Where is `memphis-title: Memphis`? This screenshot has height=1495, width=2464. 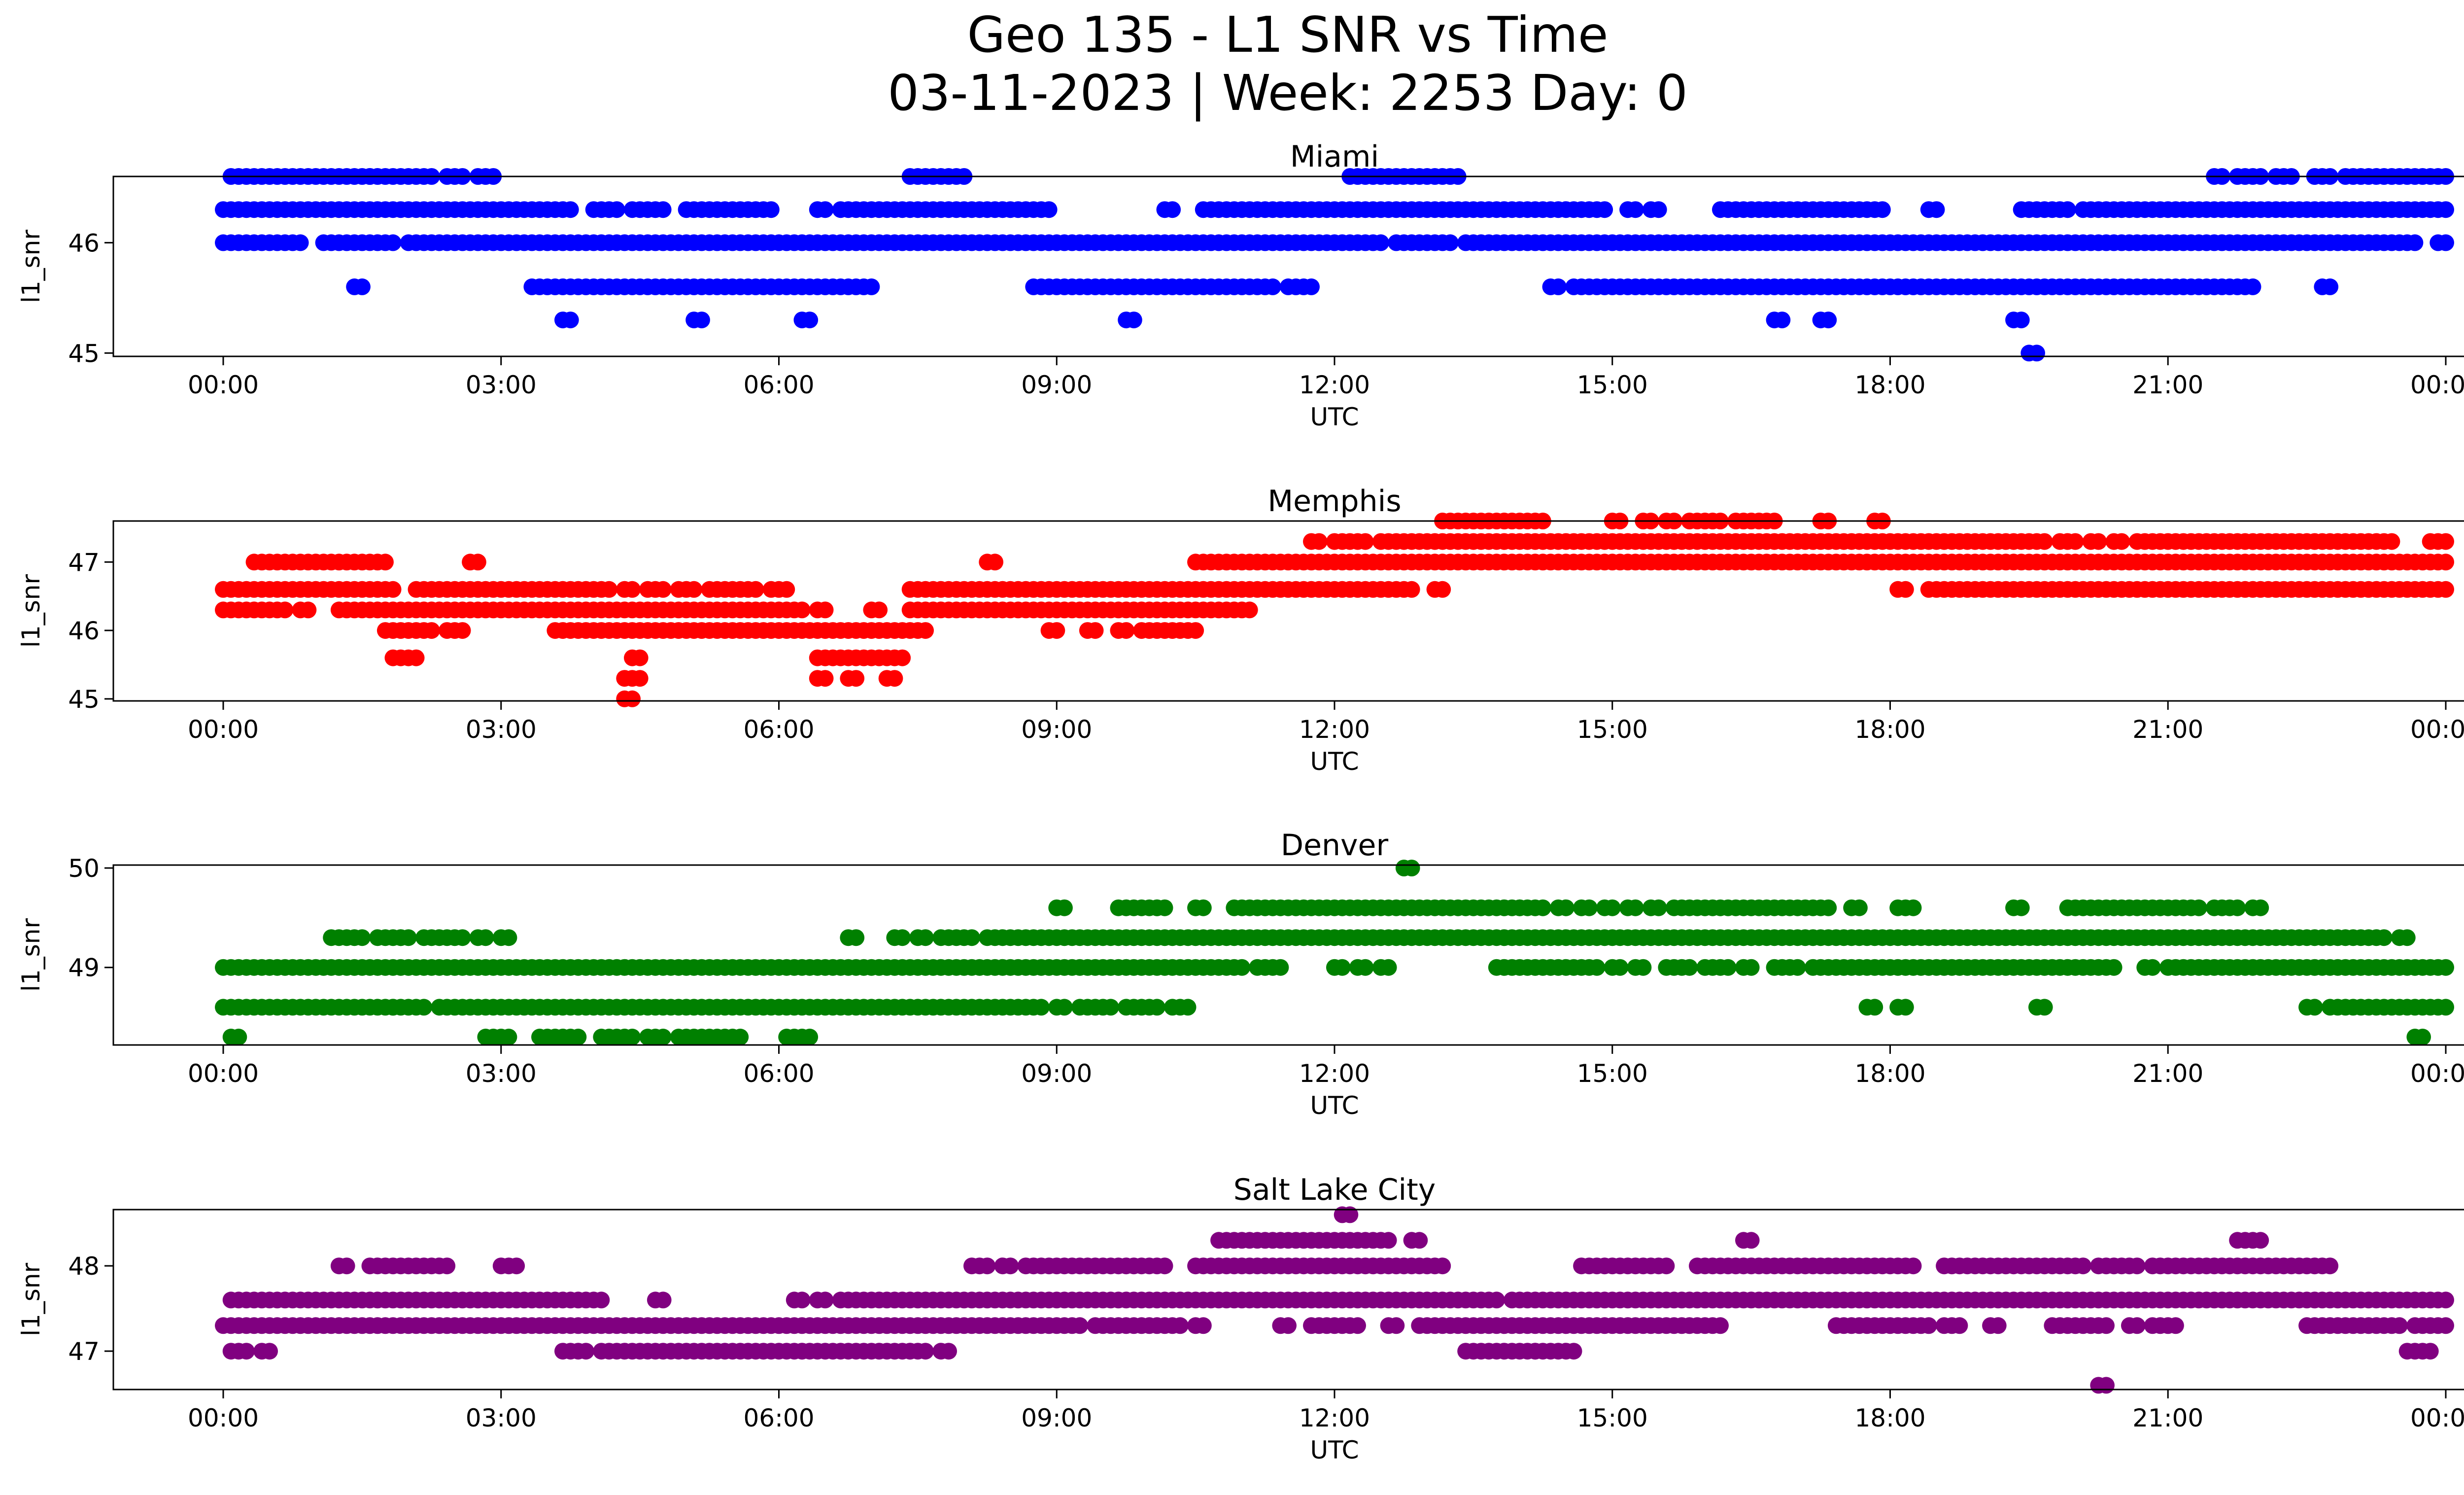
memphis-title: Memphis is located at coordinates (1334, 501).